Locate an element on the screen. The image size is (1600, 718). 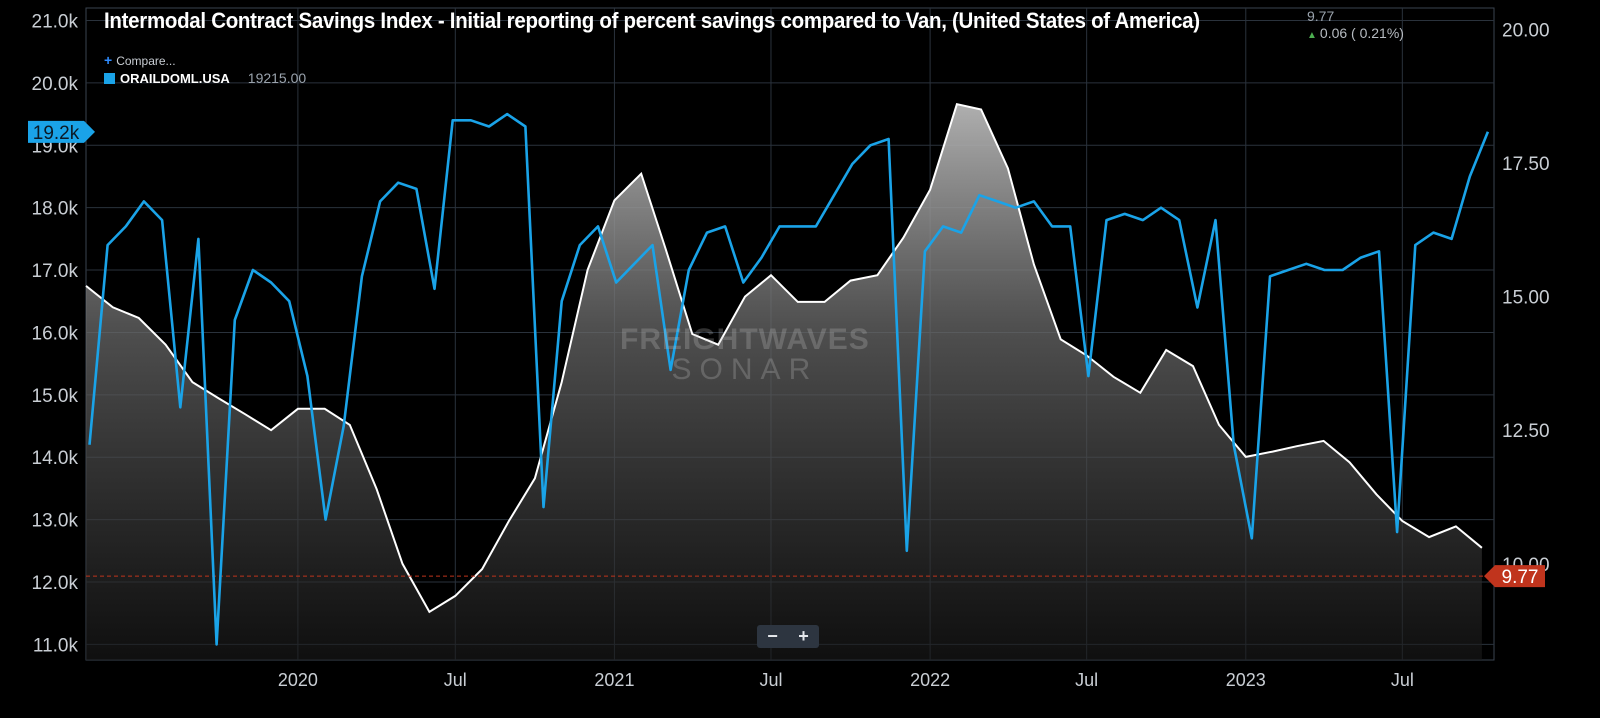
right-value-badge-text: 9.77 is located at coordinates (1520, 577).